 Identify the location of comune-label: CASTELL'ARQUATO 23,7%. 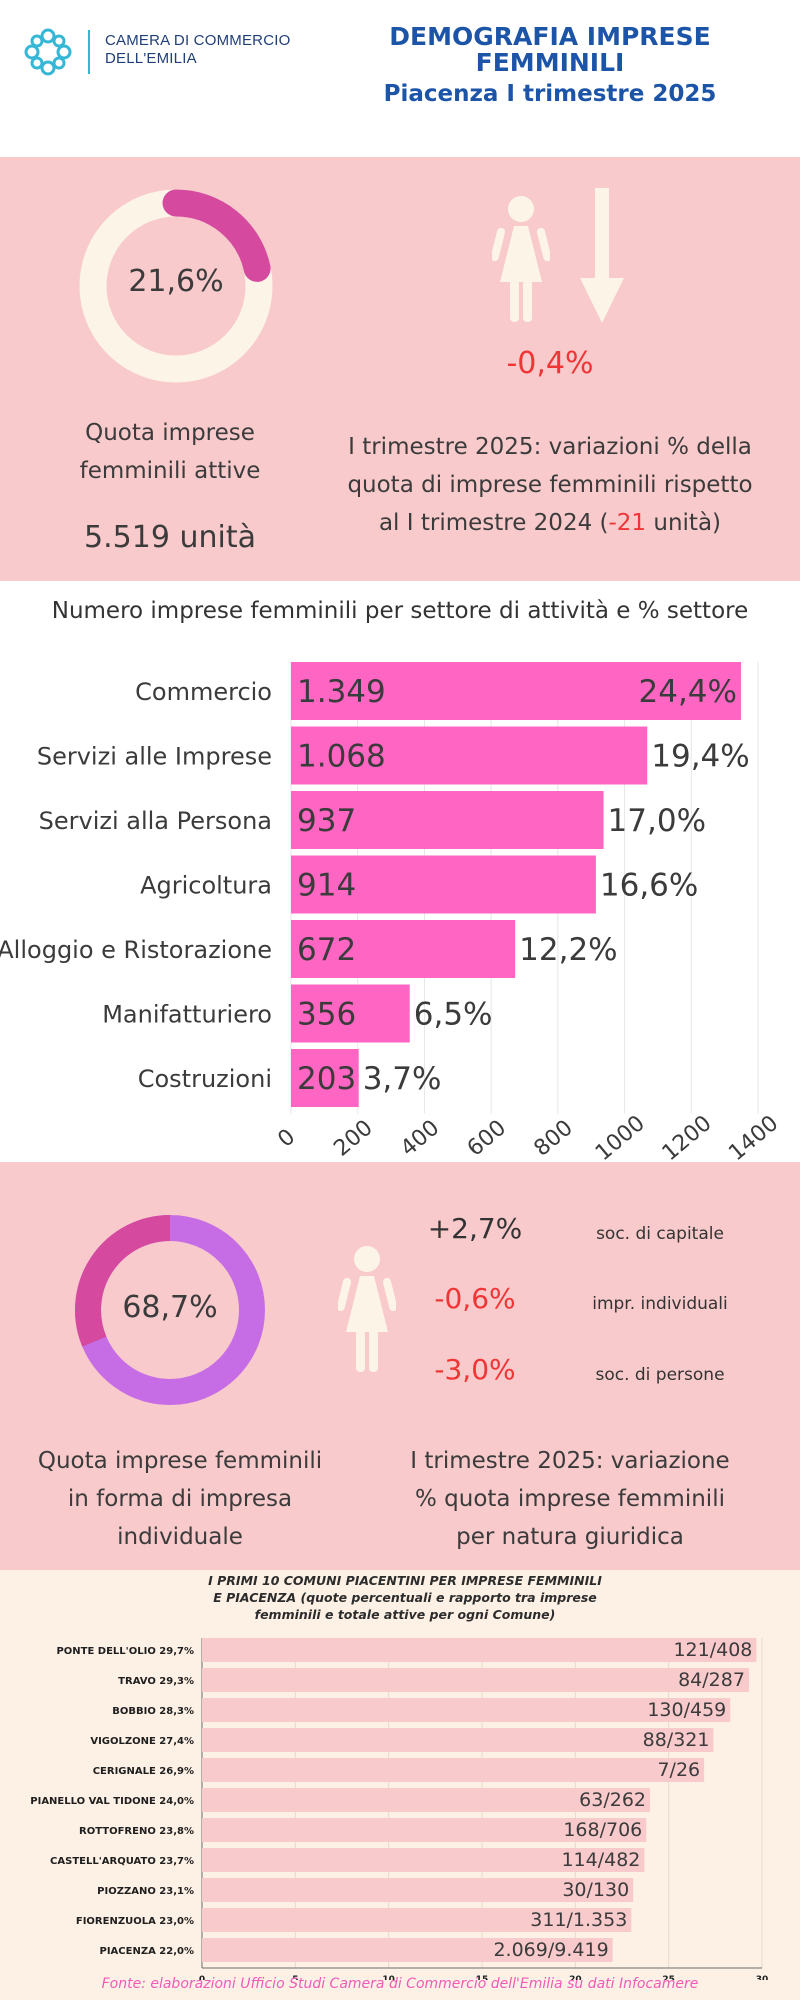
(122, 1861).